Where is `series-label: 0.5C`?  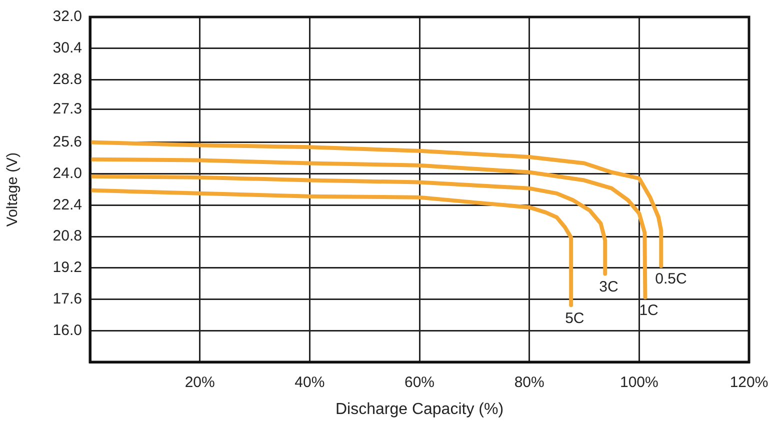 series-label: 0.5C is located at coordinates (671, 279).